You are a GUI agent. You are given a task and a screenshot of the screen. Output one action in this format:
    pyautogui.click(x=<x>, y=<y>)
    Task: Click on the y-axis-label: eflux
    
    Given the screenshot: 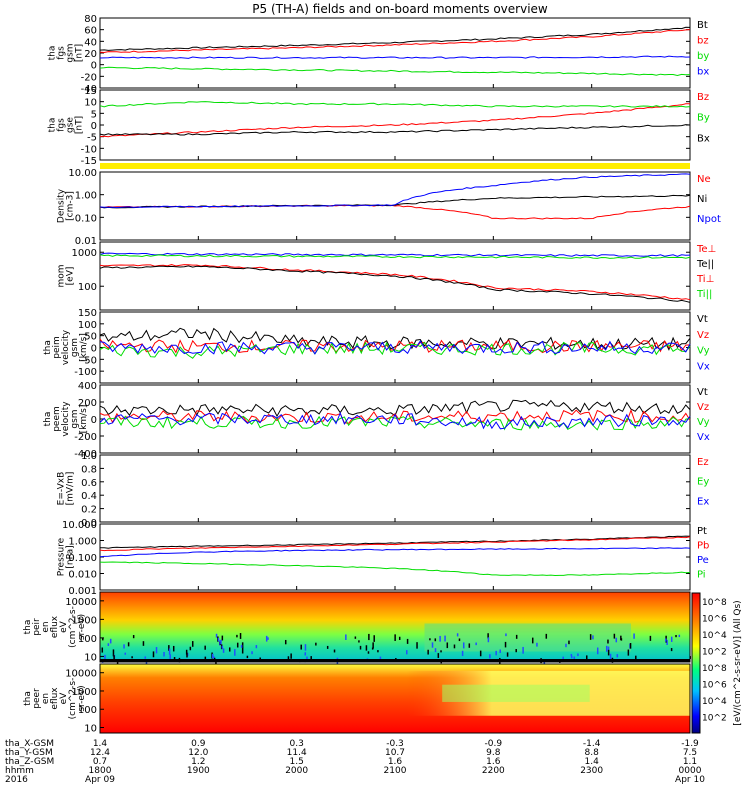 What is the action you would take?
    pyautogui.click(x=55, y=698)
    